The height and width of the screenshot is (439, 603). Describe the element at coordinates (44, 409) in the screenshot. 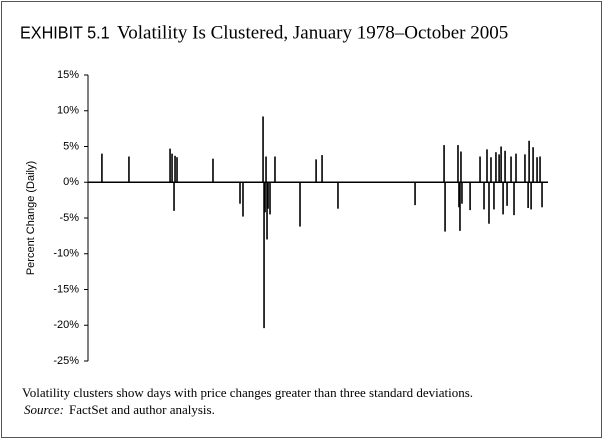

I see `source-label: Source:` at that location.